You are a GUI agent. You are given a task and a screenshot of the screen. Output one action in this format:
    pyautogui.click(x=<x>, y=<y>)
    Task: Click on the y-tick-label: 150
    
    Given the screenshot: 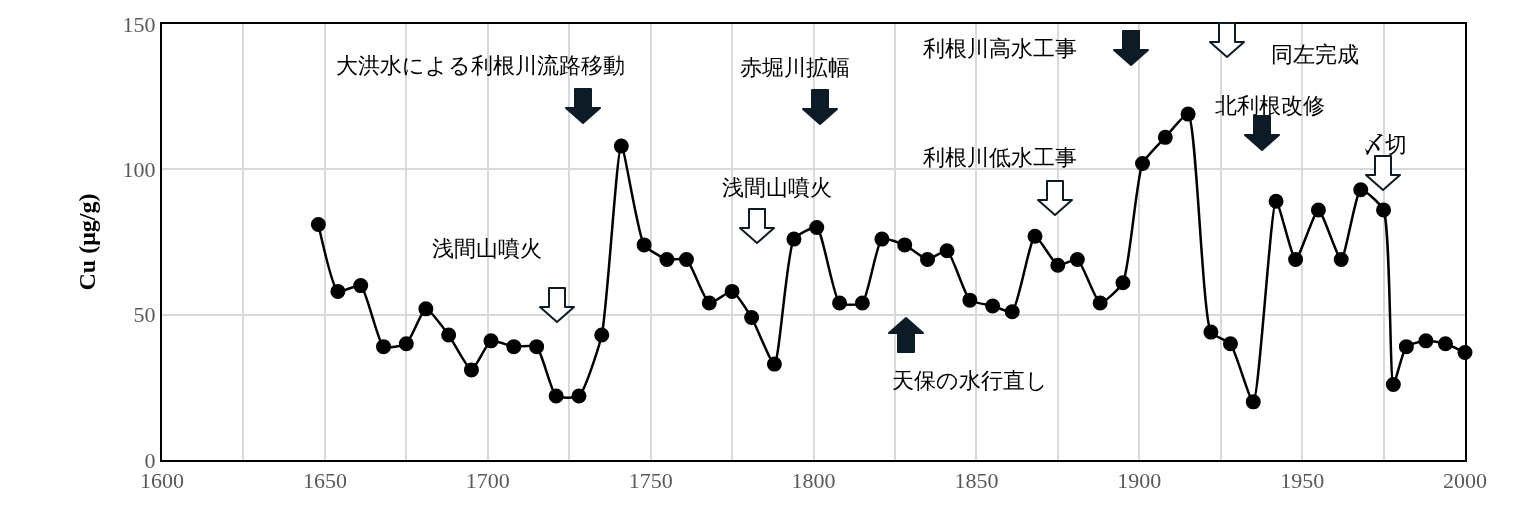 What is the action you would take?
    pyautogui.click(x=139, y=24)
    